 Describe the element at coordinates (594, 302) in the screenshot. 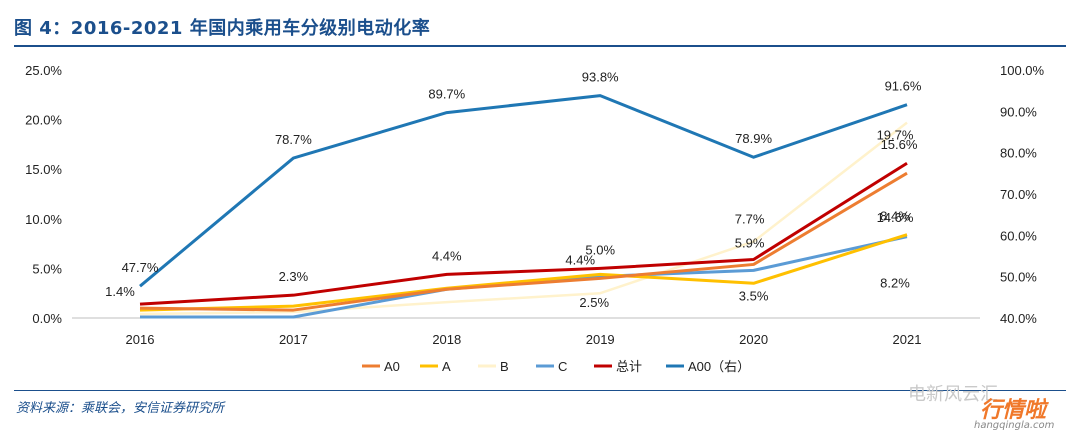

I see `data-label: 2.5%` at that location.